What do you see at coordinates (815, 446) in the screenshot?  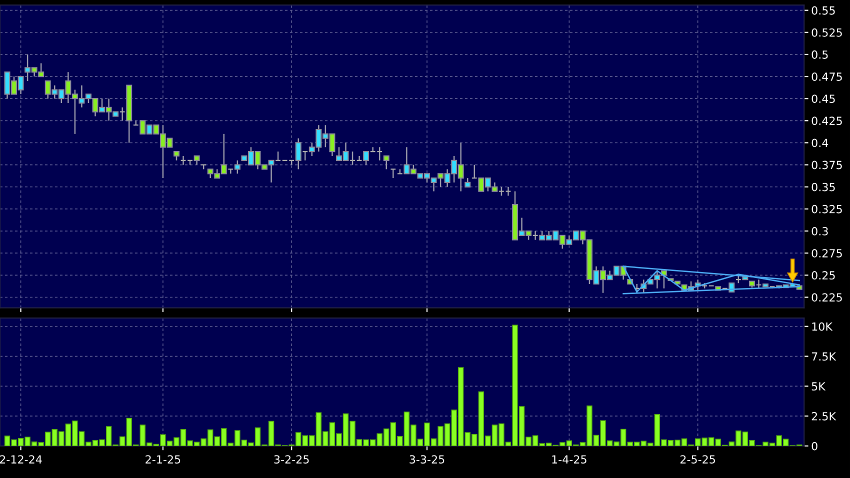 I see `y-tick-label: 0` at bounding box center [815, 446].